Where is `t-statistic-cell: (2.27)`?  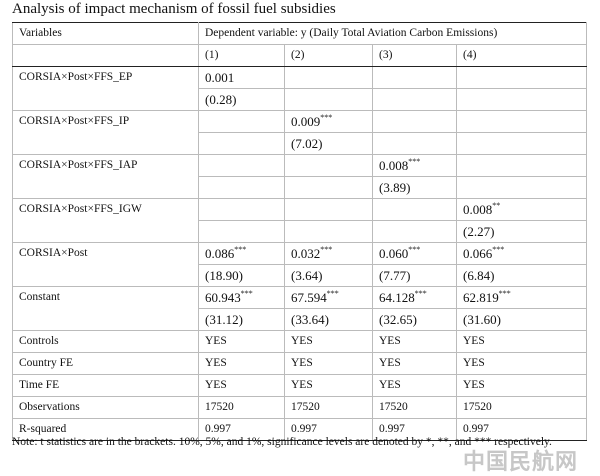
t-statistic-cell: (2.27) is located at coordinates (521, 231).